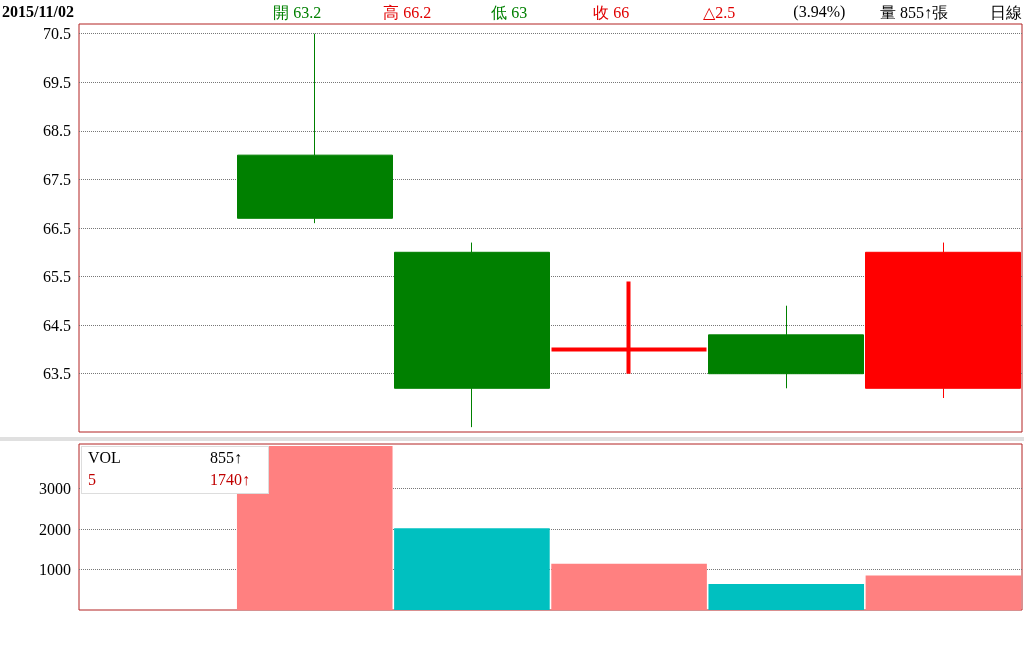  I want to click on text: (3.94%), so click(819, 12).